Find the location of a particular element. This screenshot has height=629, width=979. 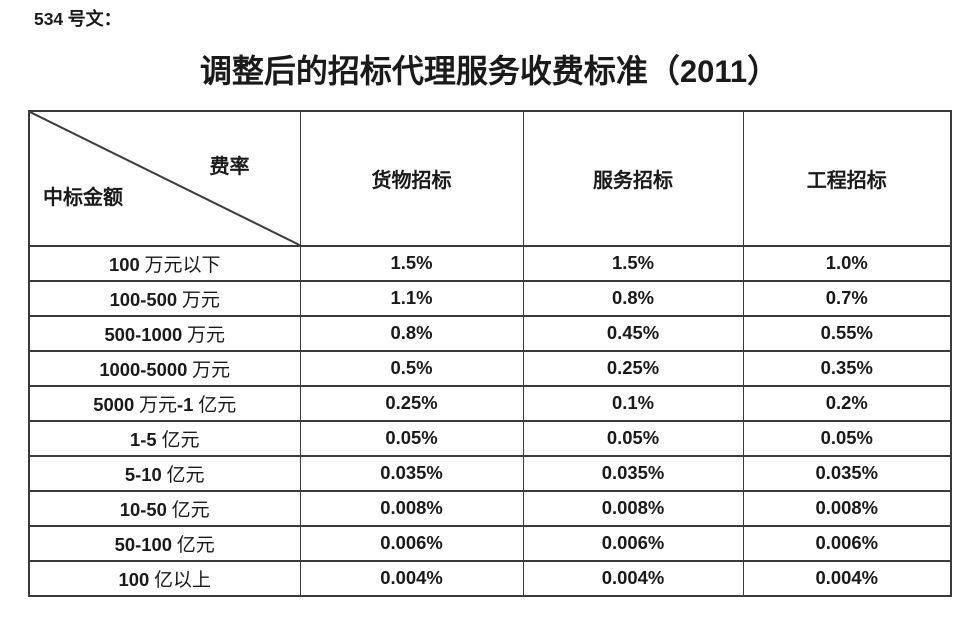

amount-range-cell: 5000 万元-1 亿元 is located at coordinates (164, 403).